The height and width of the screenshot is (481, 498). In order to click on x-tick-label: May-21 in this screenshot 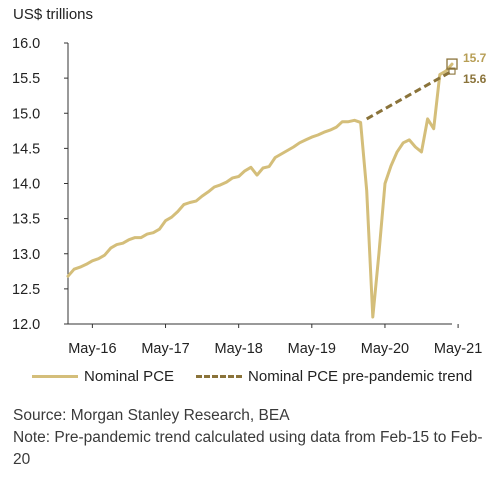, I will do `click(458, 349)`.